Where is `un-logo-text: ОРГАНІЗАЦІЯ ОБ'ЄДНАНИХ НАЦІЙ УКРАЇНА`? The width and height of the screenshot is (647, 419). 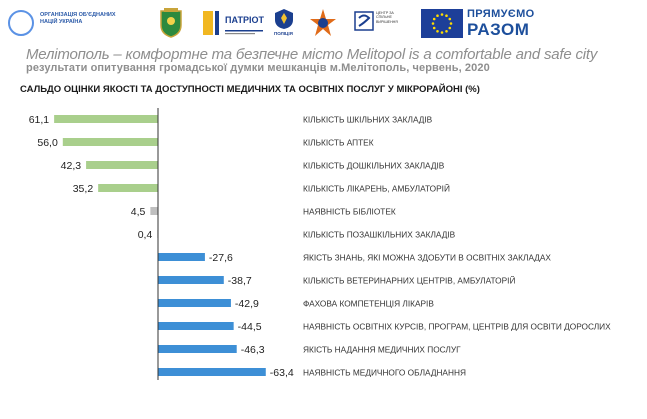
un-logo-text: ОРГАНІЗАЦІЯ ОБ'ЄДНАНИХ НАЦІЙ УКРАЇНА is located at coordinates (78, 18).